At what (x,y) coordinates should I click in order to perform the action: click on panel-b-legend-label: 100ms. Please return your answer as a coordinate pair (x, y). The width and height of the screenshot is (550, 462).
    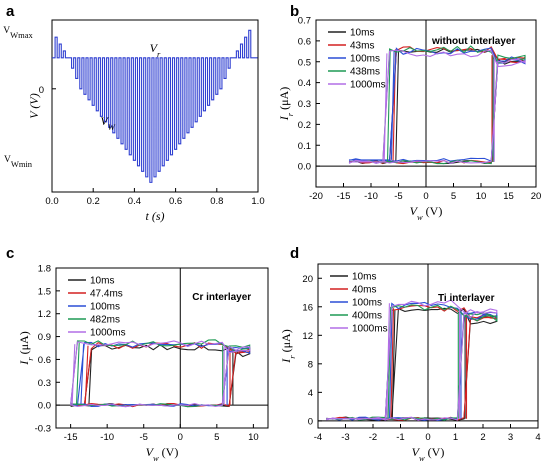
    Looking at the image, I should click on (365, 59).